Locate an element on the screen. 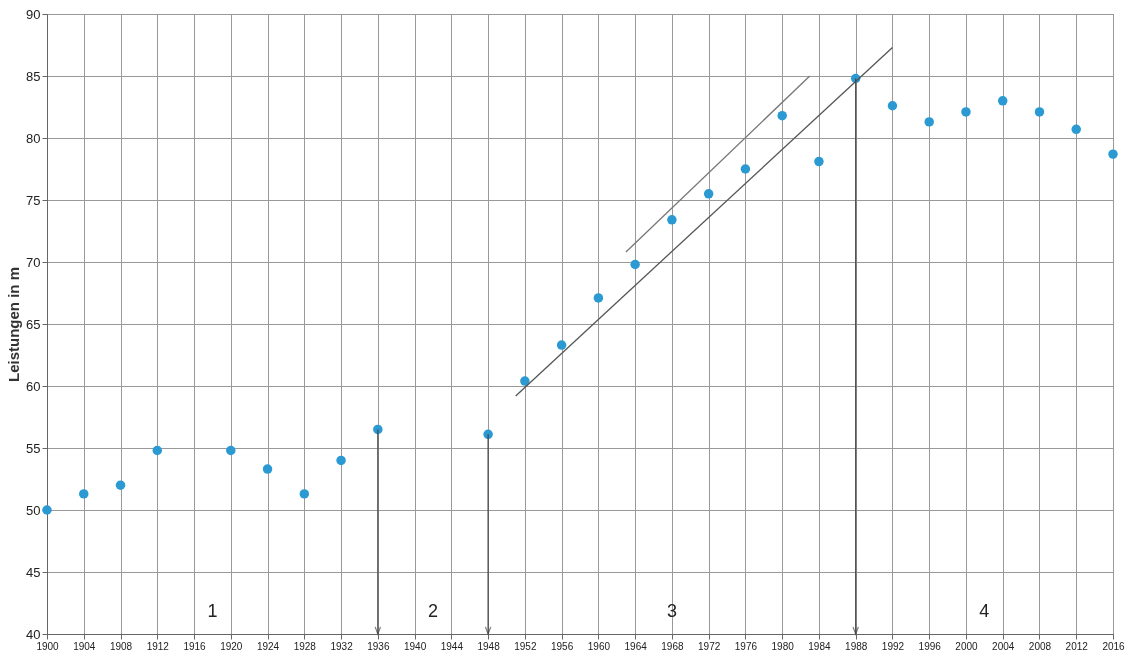 The height and width of the screenshot is (655, 1139). x-tick-label: 1964 is located at coordinates (636, 646).